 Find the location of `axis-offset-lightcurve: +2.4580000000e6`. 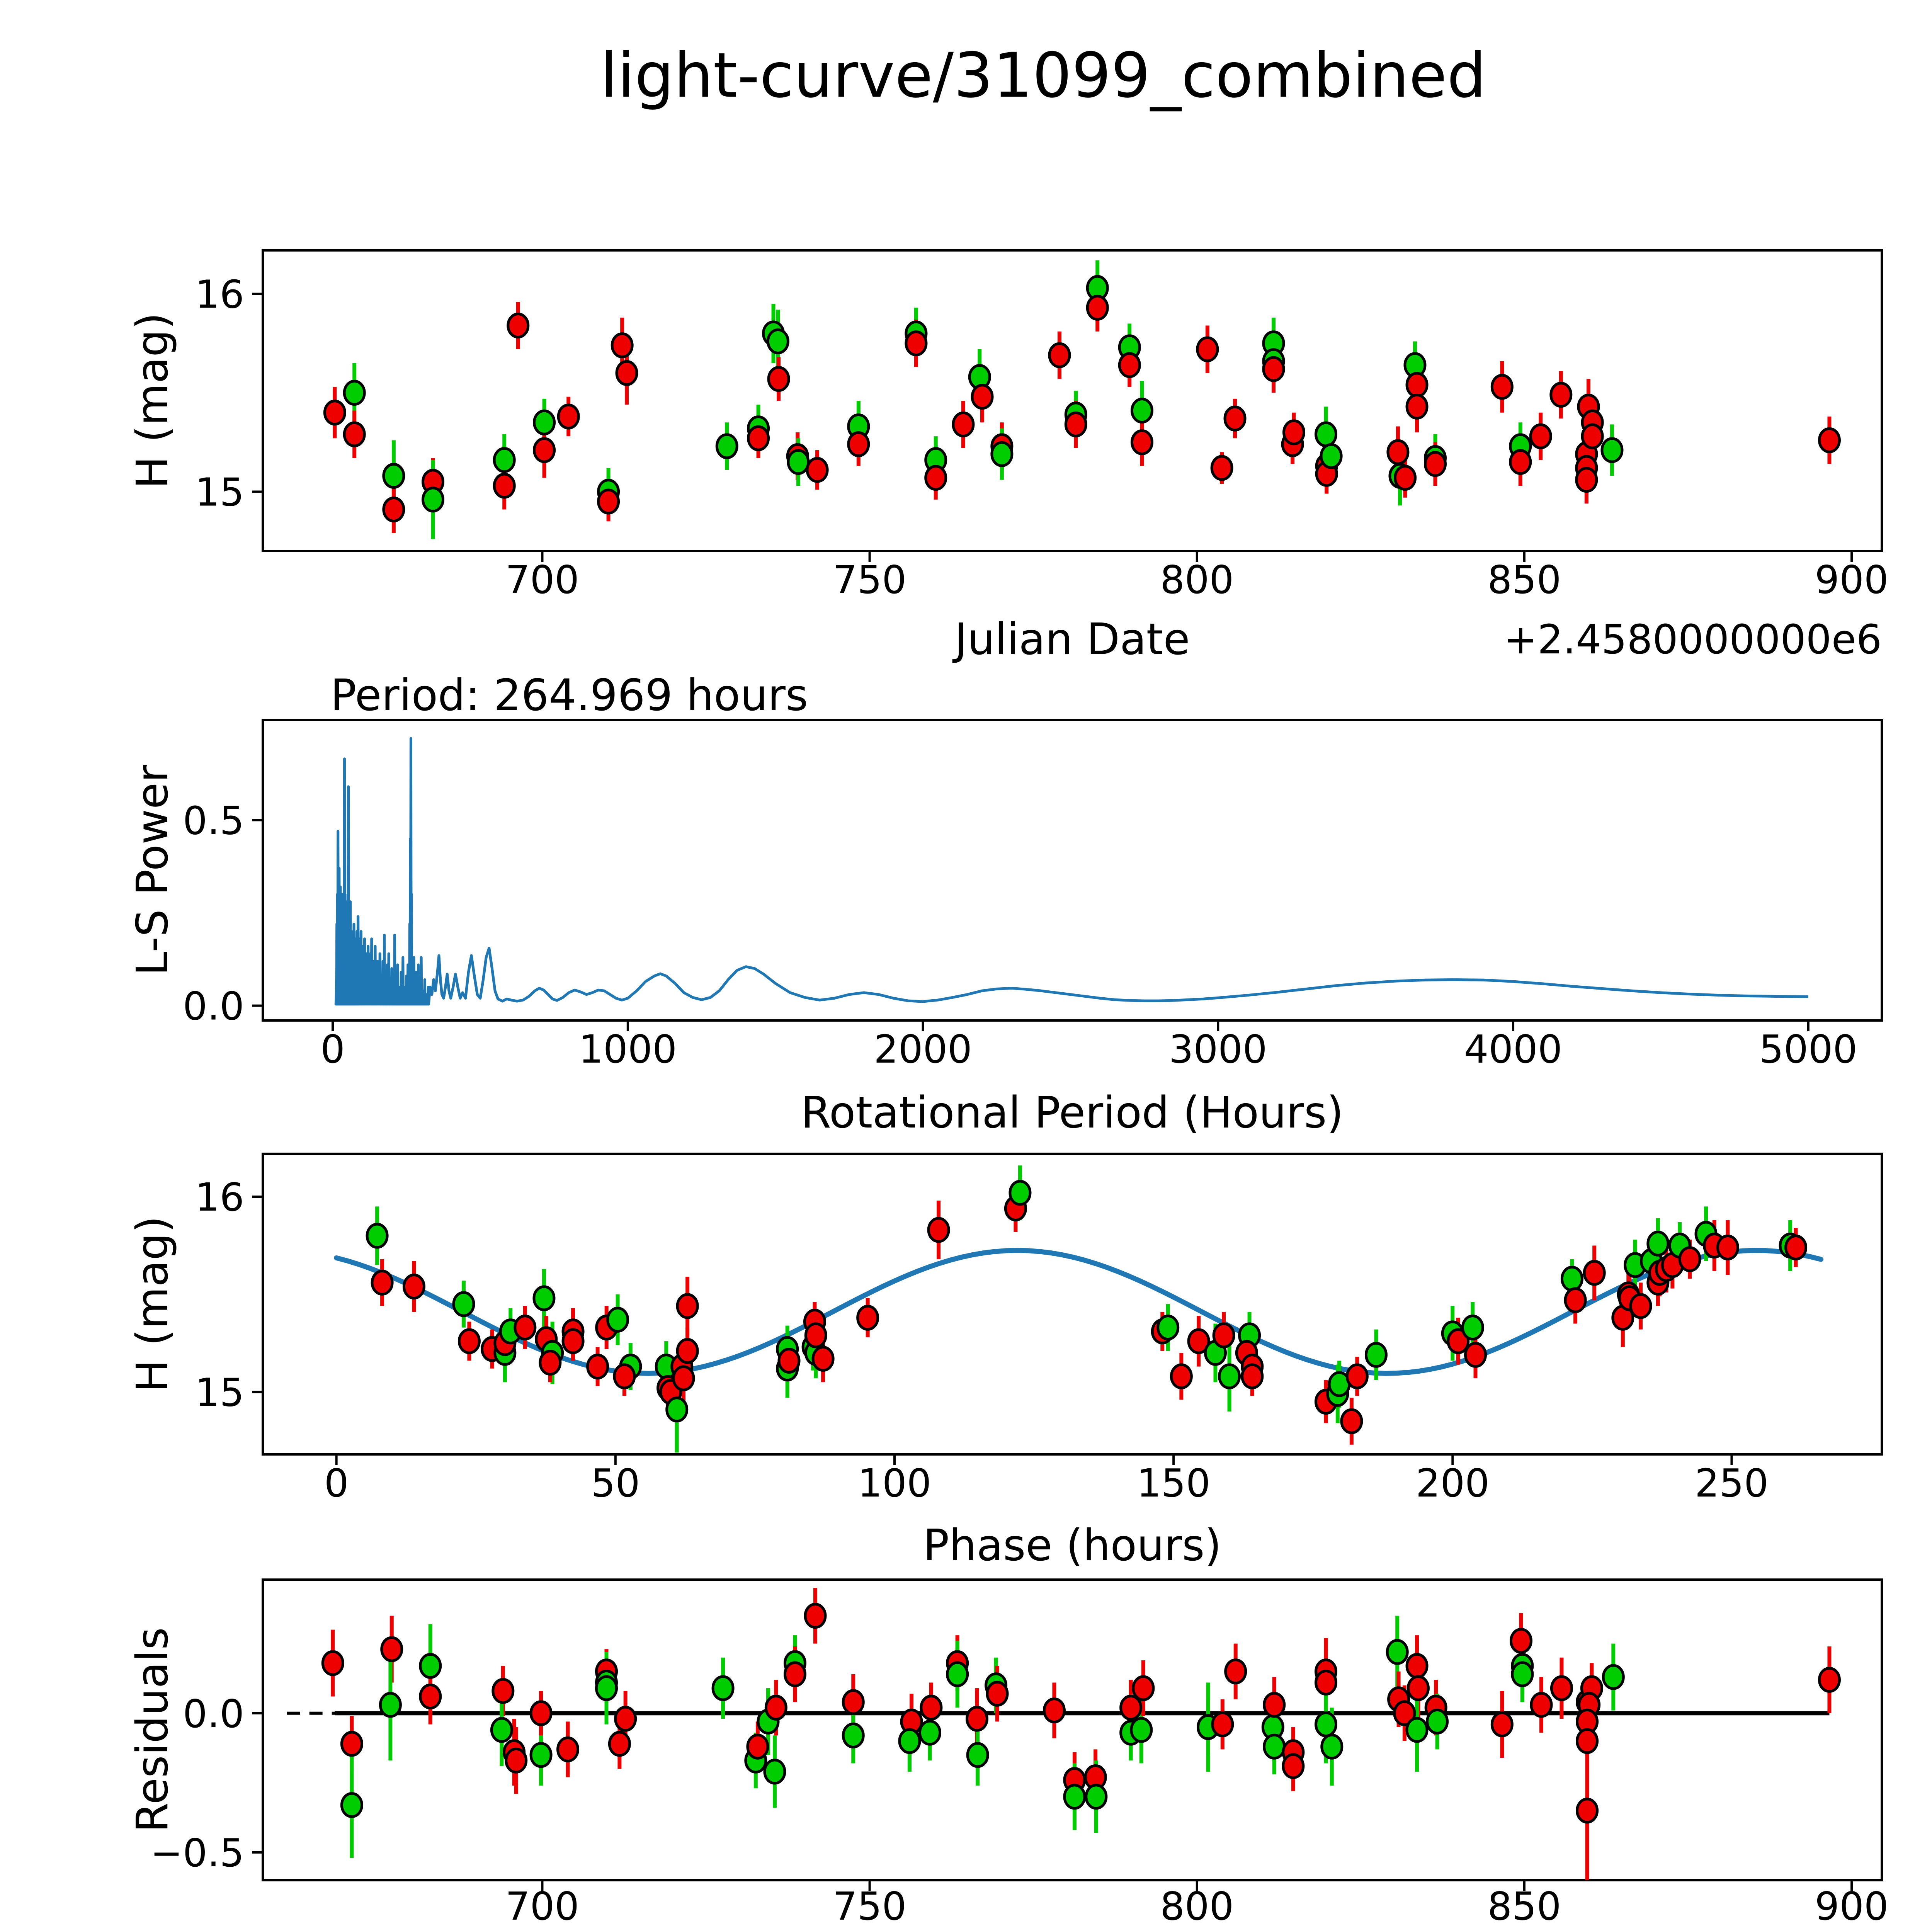

axis-offset-lightcurve: +2.4580000000e6 is located at coordinates (1693, 639).